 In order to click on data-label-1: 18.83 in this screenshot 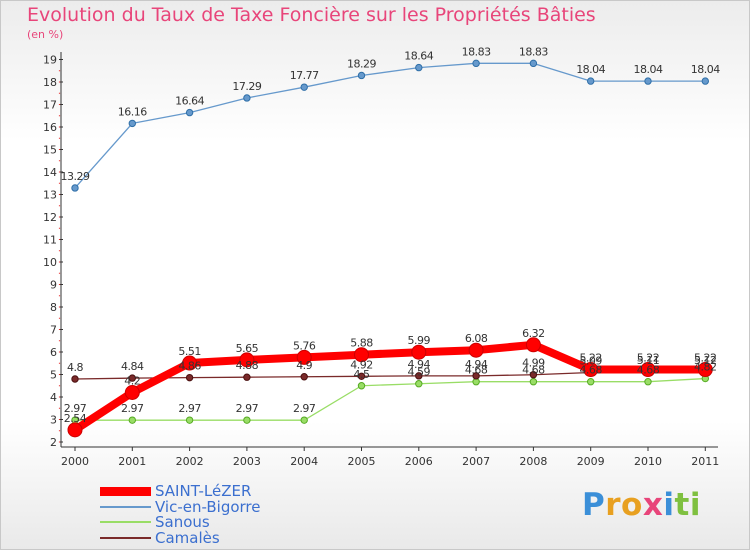, I will do `click(533, 51)`.